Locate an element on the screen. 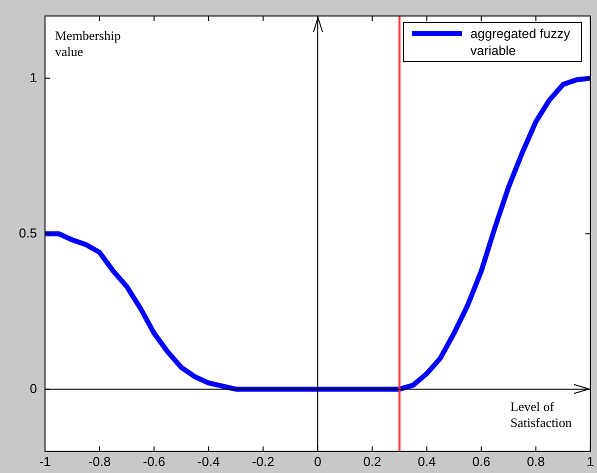  x-tick-label: 0.8 is located at coordinates (535, 461).